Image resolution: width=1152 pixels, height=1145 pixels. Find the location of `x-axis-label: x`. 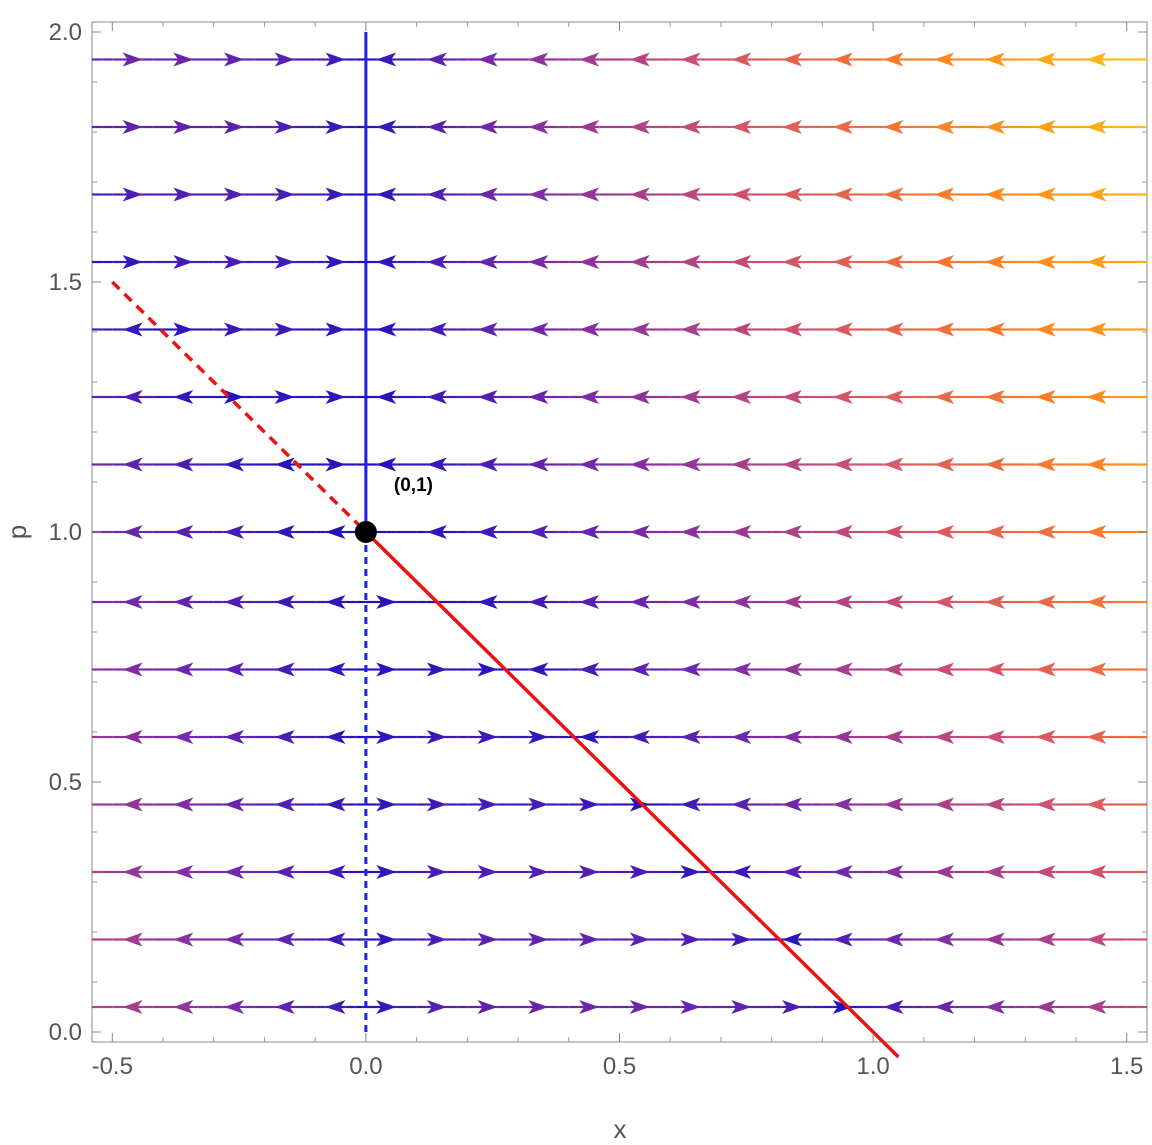

x-axis-label: x is located at coordinates (620, 1129).